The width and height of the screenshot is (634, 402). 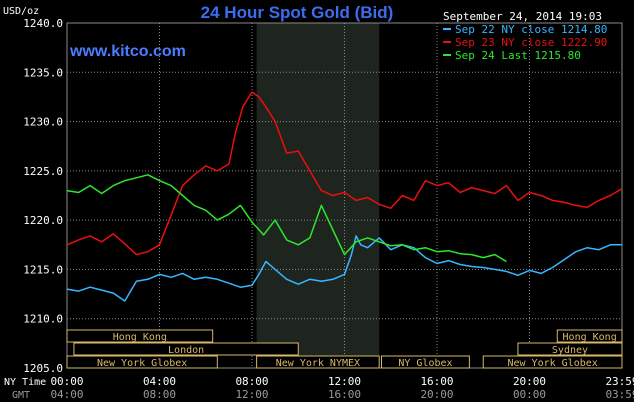 I want to click on y-tick-label: 1210.0, so click(x=43, y=319).